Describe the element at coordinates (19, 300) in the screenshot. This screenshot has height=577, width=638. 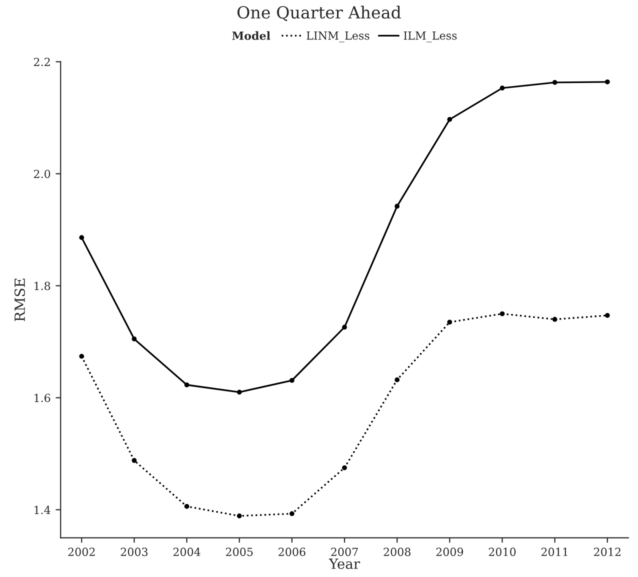
I see `y-axis-title: RMSE` at that location.